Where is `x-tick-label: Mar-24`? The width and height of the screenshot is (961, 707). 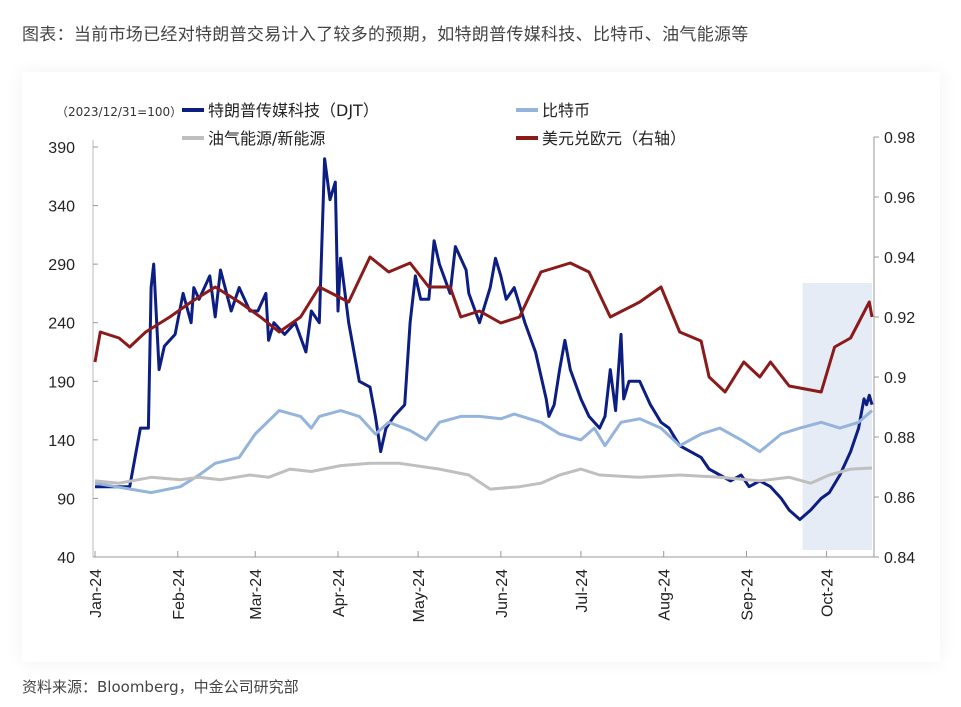 x-tick-label: Mar-24 is located at coordinates (256, 594).